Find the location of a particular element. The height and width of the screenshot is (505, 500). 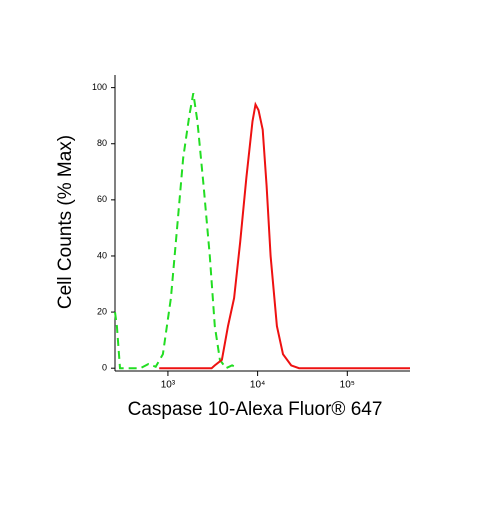

y-tick-label: 0 is located at coordinates (104, 368).